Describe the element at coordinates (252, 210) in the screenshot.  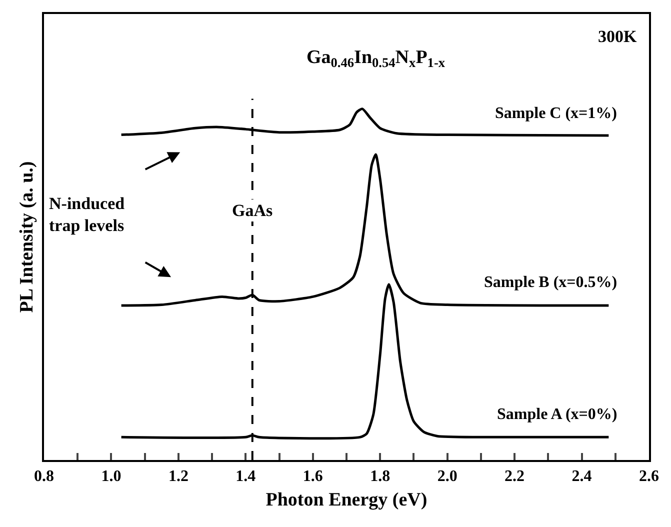
I see `ref-line-label: GaAs` at that location.